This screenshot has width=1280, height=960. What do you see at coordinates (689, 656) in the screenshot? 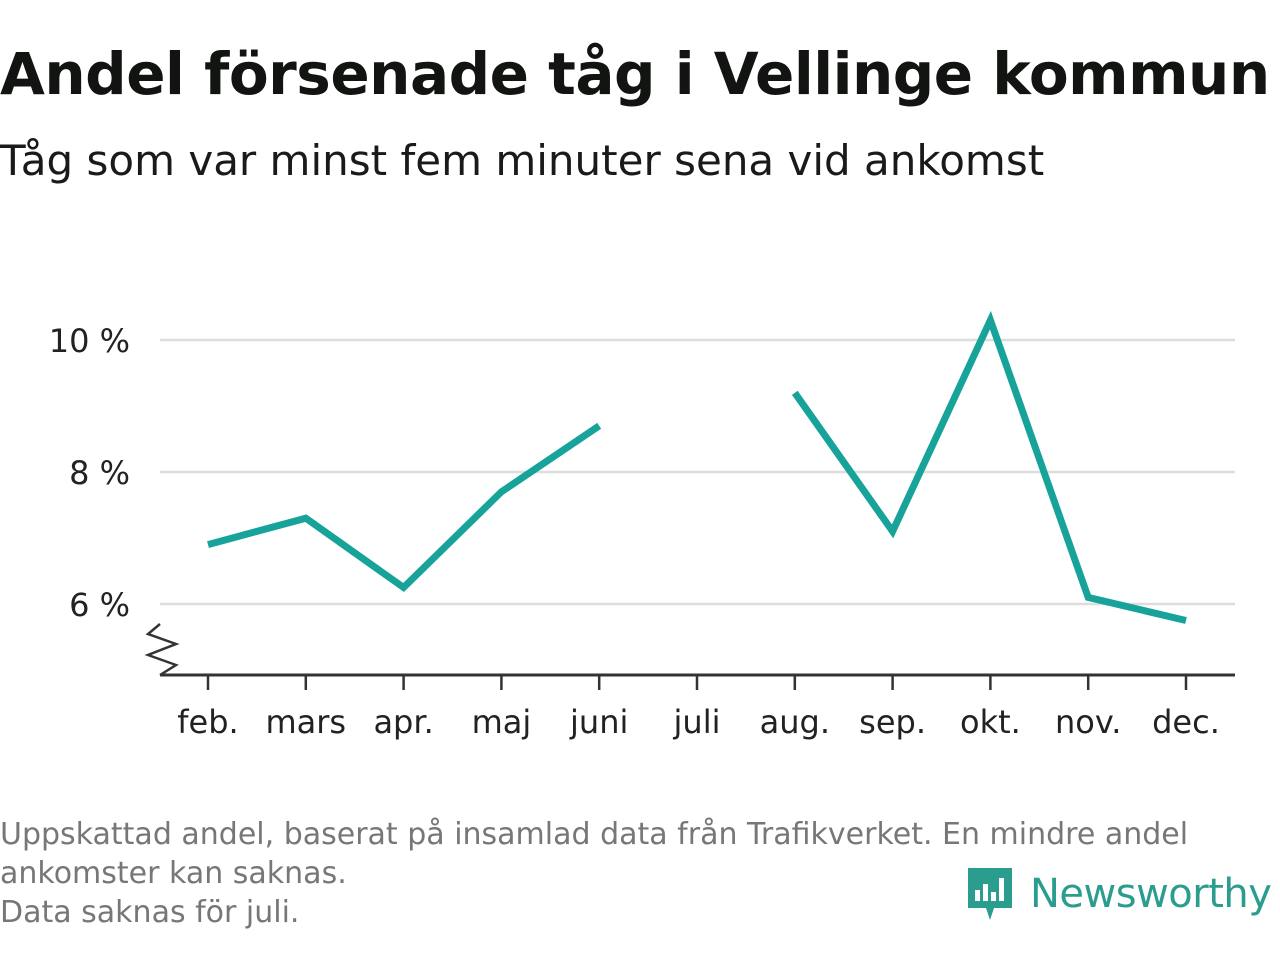
I see `x-axis` at bounding box center [689, 656].